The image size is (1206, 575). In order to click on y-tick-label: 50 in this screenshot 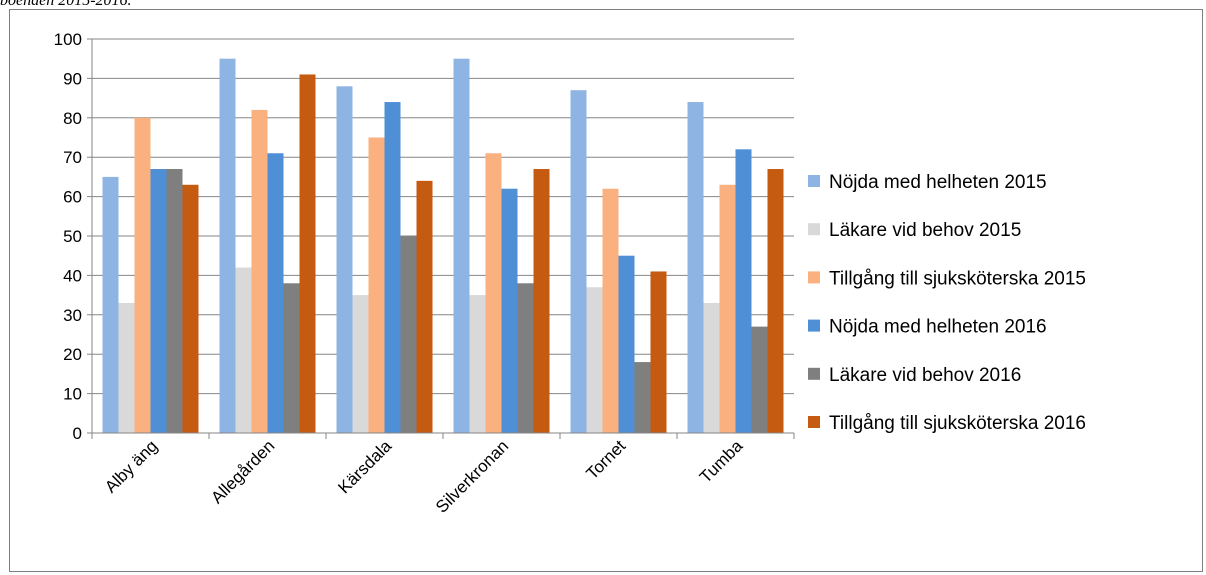, I will do `click(72, 236)`.